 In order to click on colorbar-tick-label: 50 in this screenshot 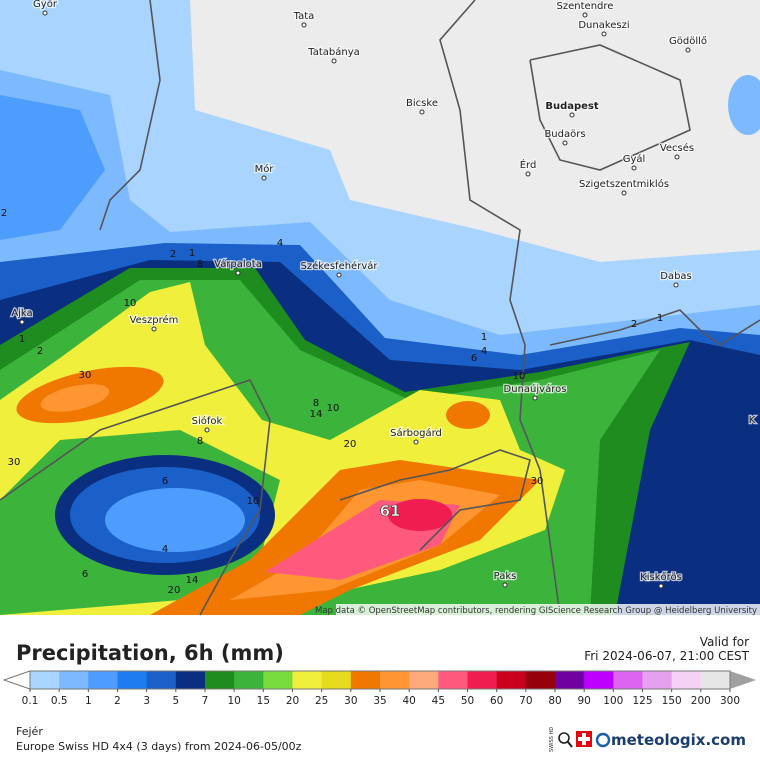, I will do `click(467, 701)`.